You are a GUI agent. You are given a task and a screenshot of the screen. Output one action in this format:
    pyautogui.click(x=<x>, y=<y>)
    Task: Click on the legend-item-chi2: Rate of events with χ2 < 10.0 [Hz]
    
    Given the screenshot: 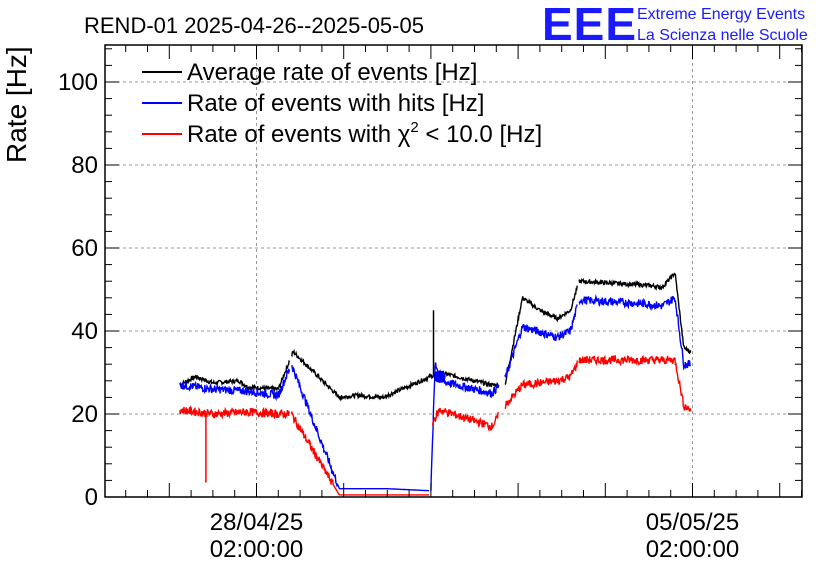 What is the action you would take?
    pyautogui.click(x=342, y=133)
    